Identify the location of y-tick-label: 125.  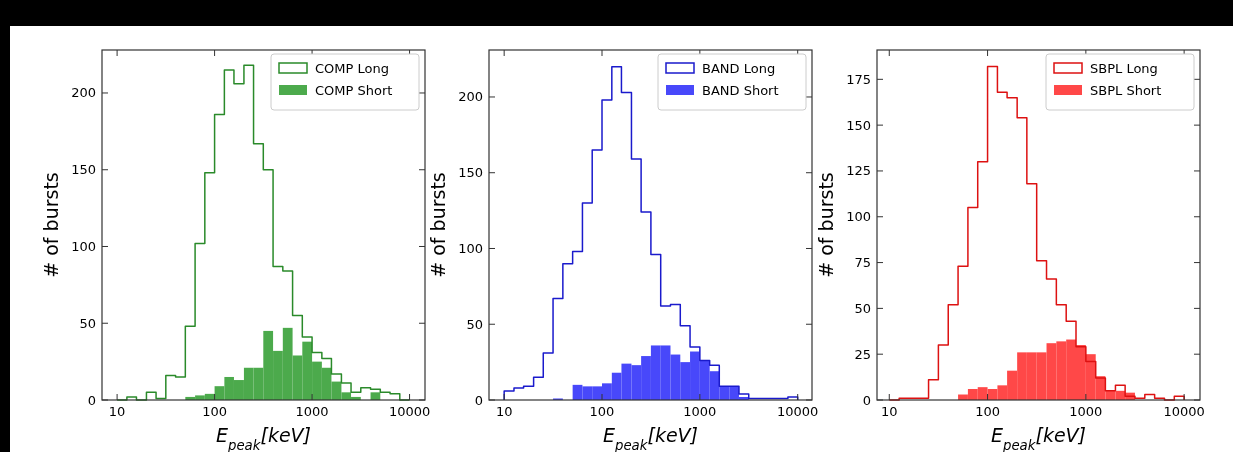
(858, 171).